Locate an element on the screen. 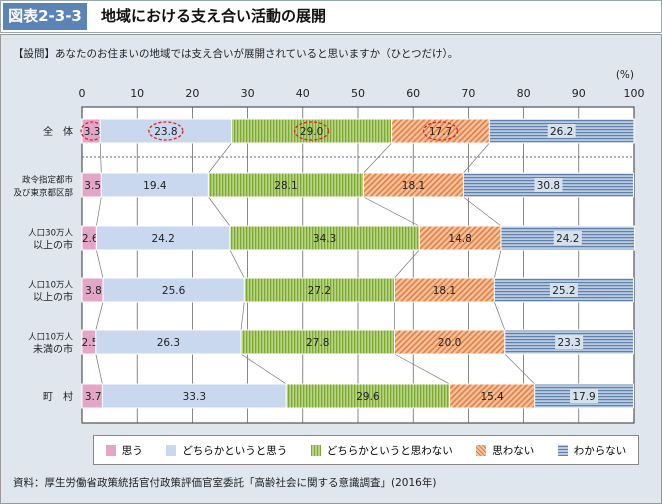 The width and height of the screenshot is (662, 504). data-label: 30.8 is located at coordinates (548, 186).